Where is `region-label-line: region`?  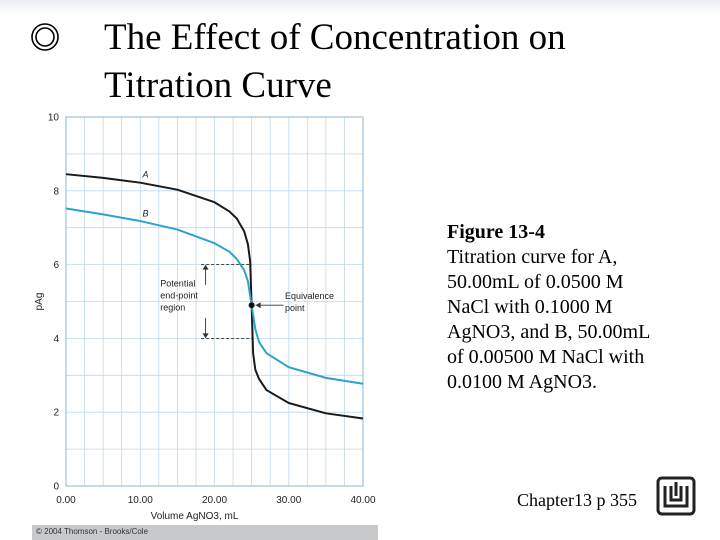 region-label-line: region is located at coordinates (172, 308).